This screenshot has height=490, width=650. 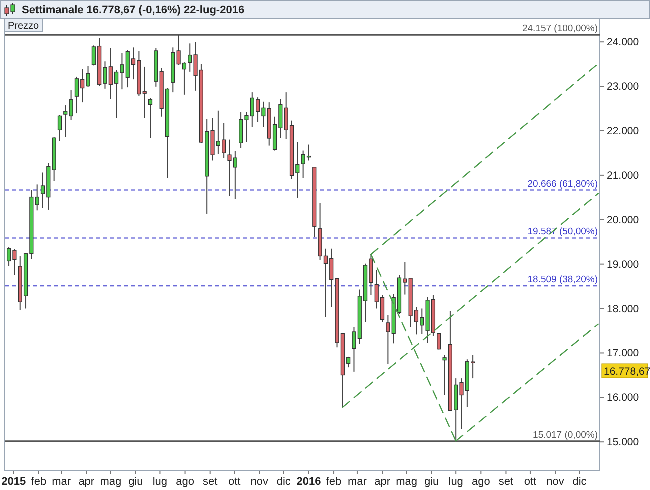 I want to click on chart-title: Settimanale 16.778,67 (-0,16%) 22-lug-2016, so click(x=133, y=10).